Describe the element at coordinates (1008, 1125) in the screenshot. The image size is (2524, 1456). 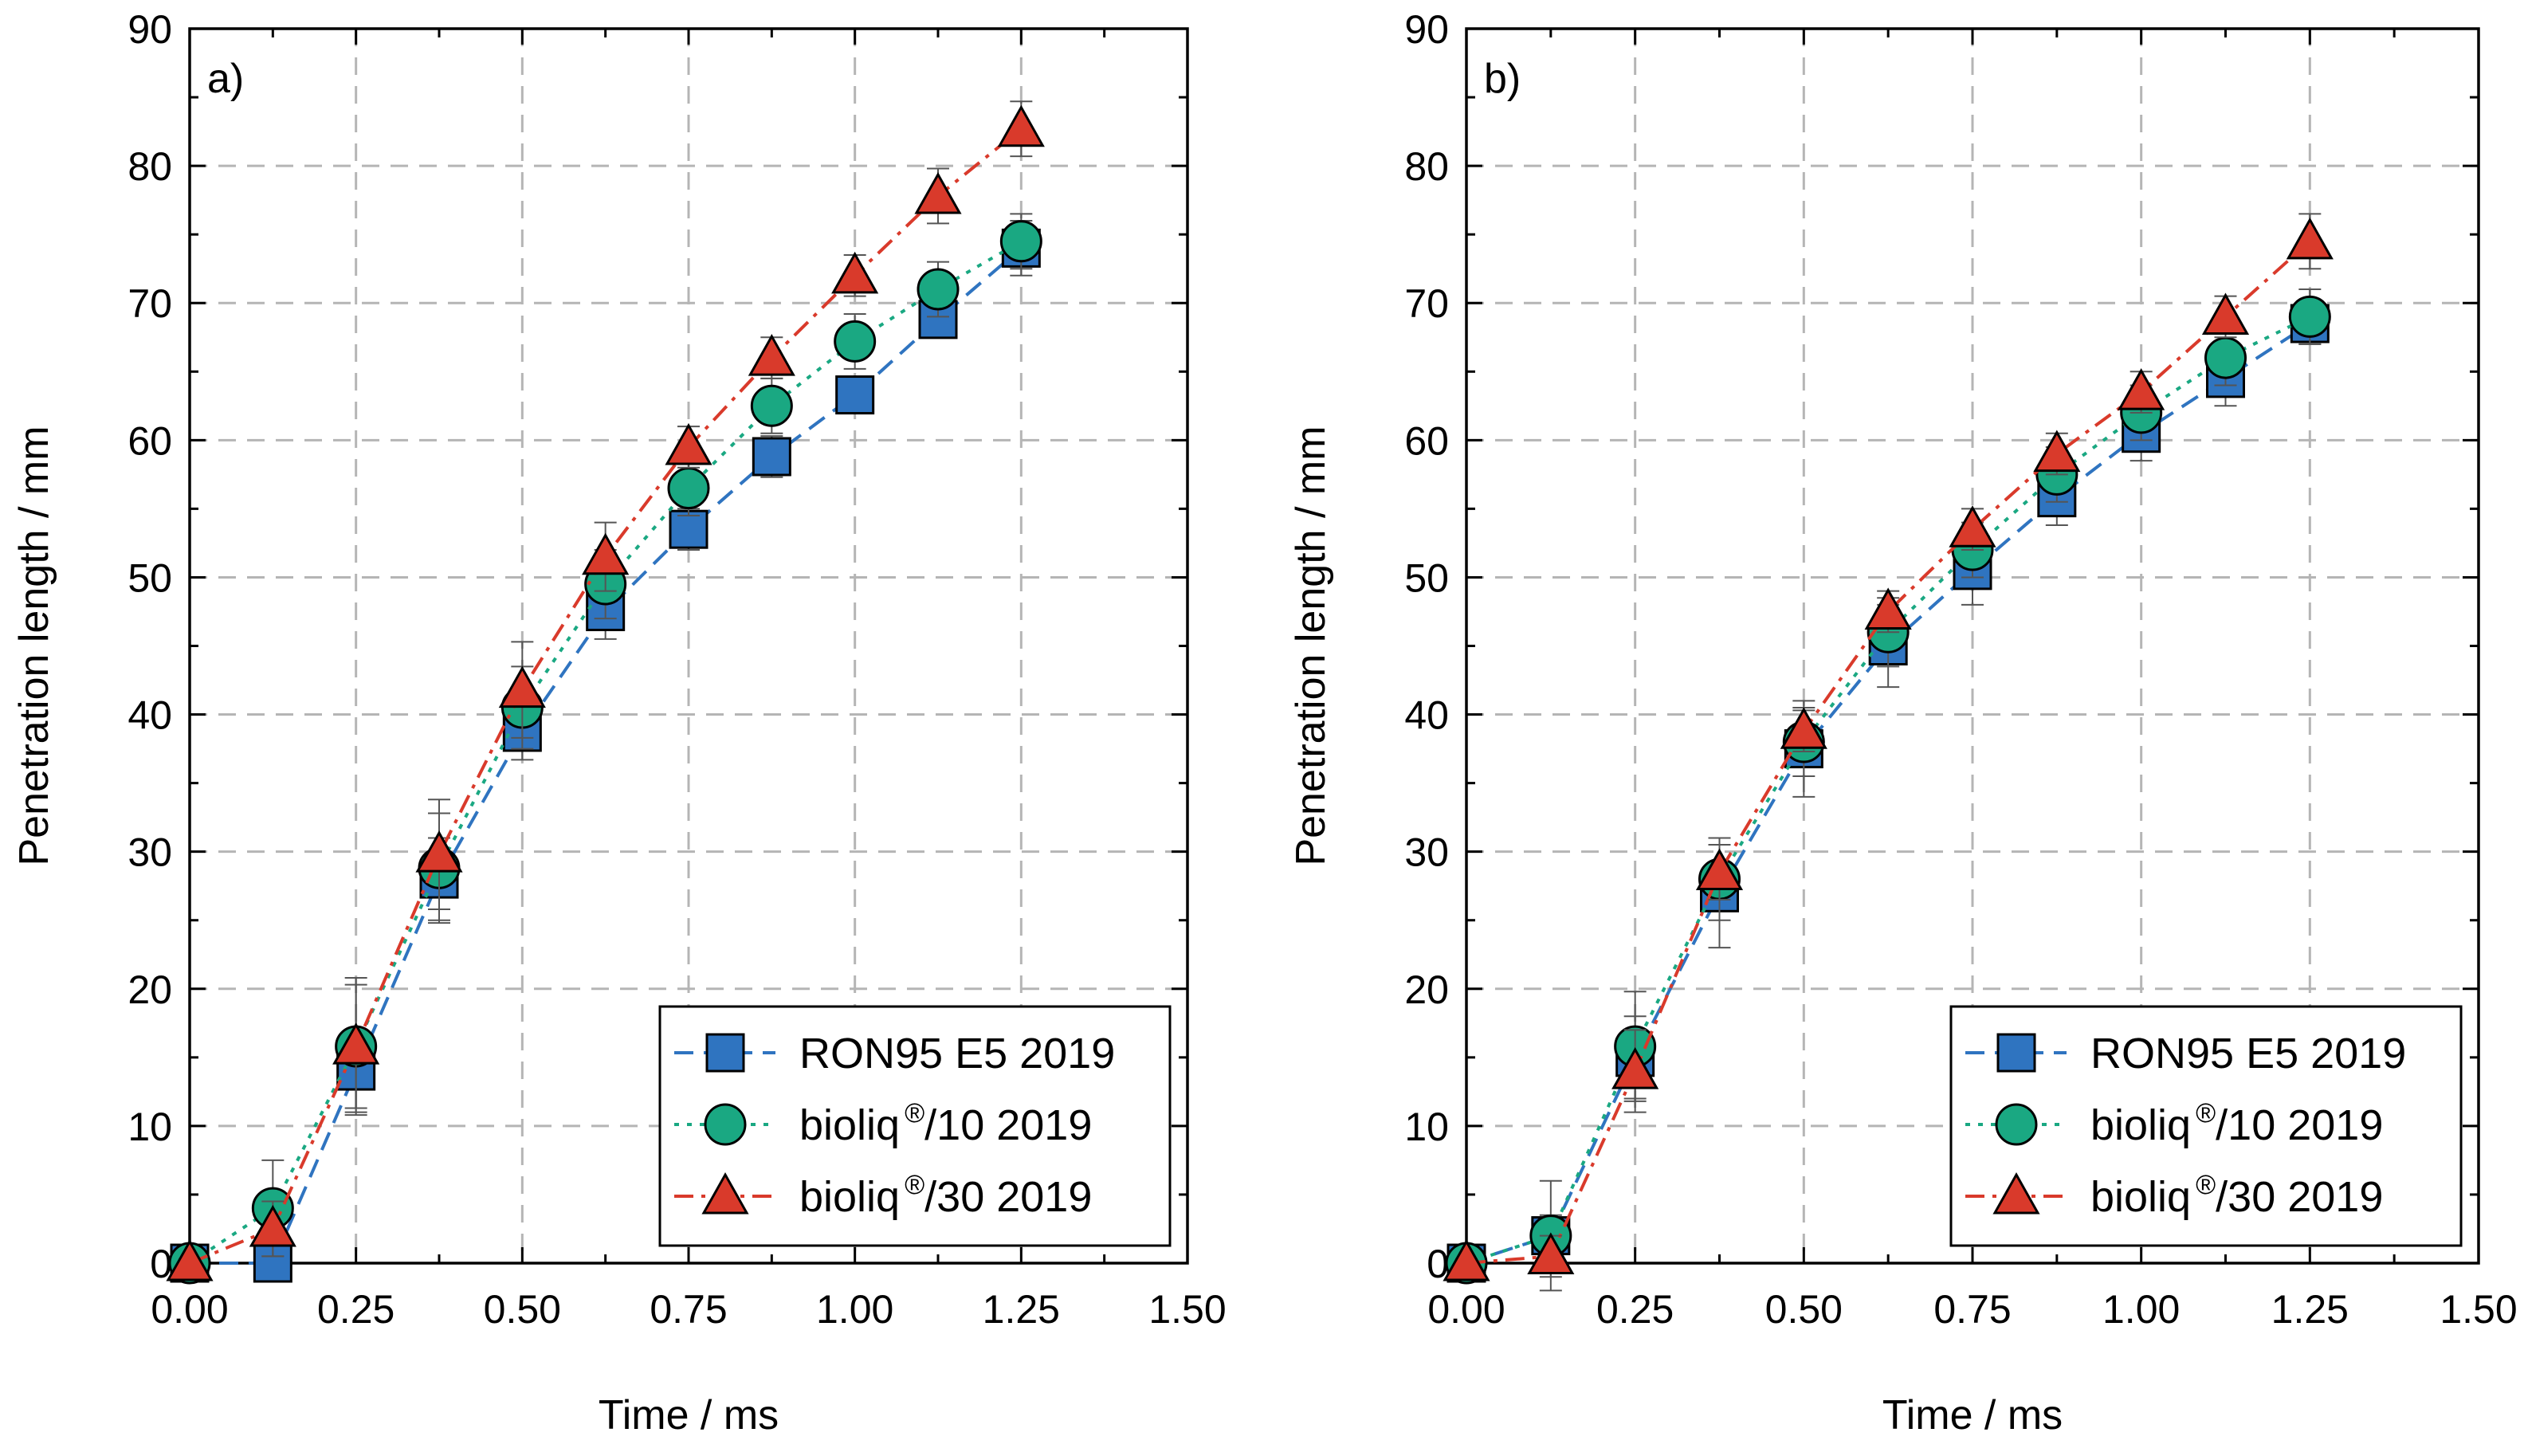
I see `legend-label-part: /10 2019` at that location.